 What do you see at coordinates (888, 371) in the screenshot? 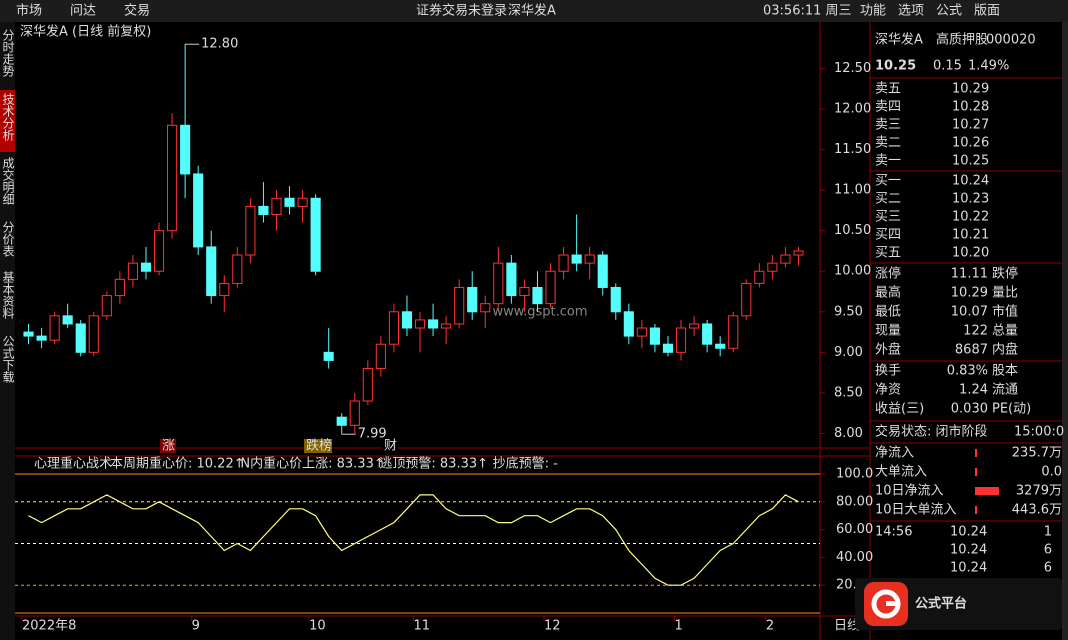
I see `stat-label: 换手` at bounding box center [888, 371].